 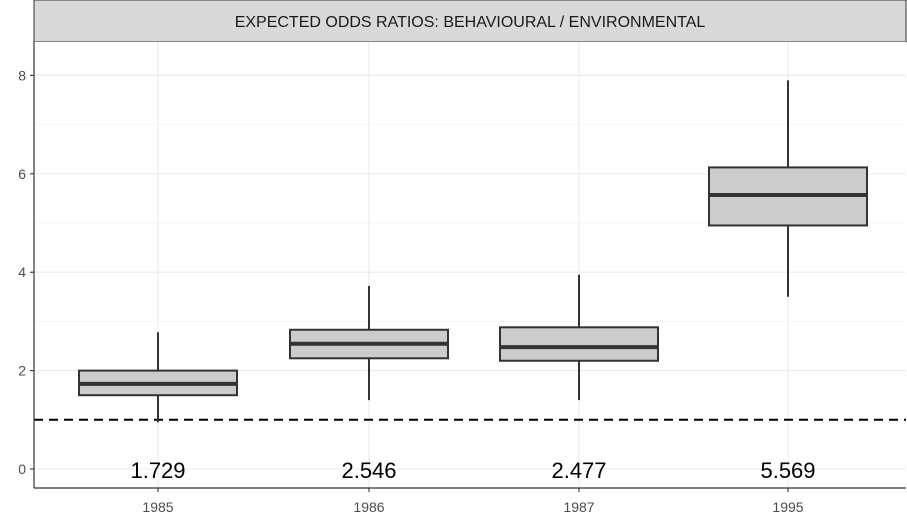 What do you see at coordinates (788, 188) in the screenshot?
I see `box-1995` at bounding box center [788, 188].